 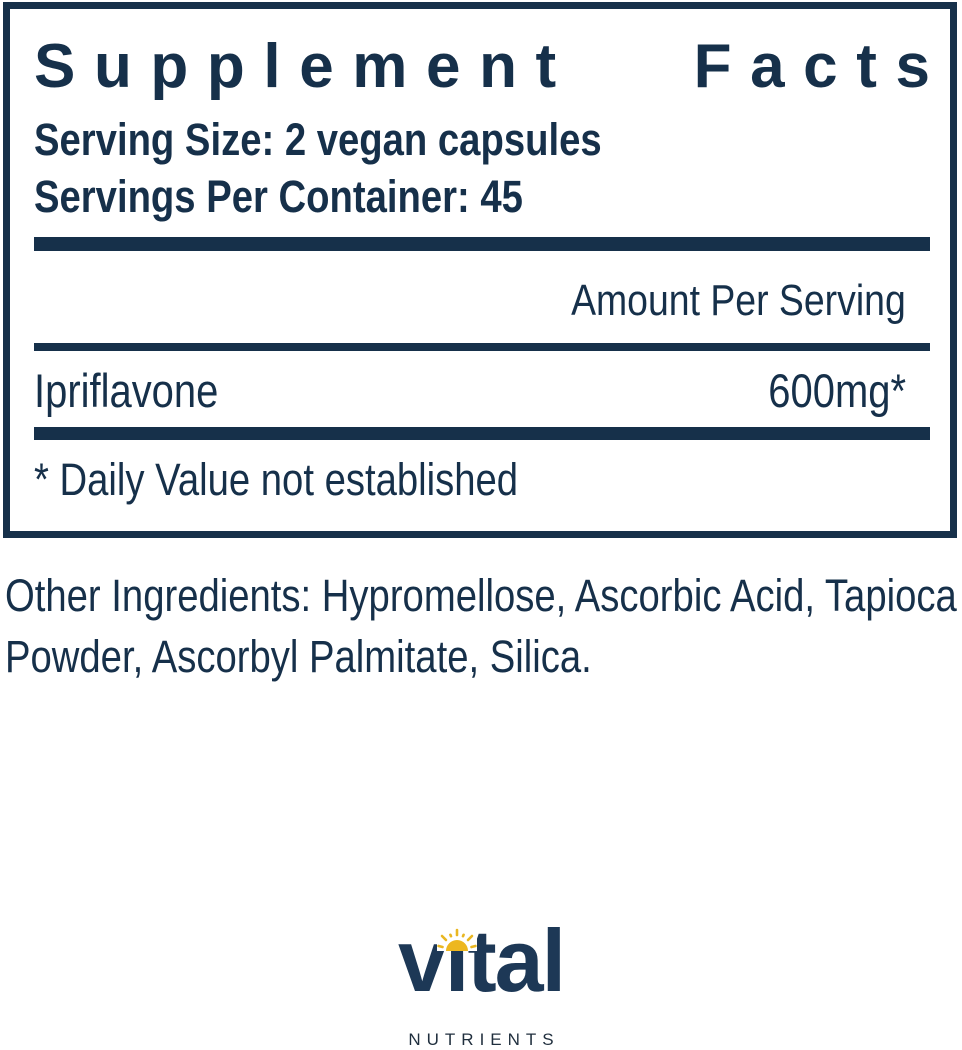 I want to click on ingredient-row: Ipriflavone 600mg*, so click(x=482, y=391).